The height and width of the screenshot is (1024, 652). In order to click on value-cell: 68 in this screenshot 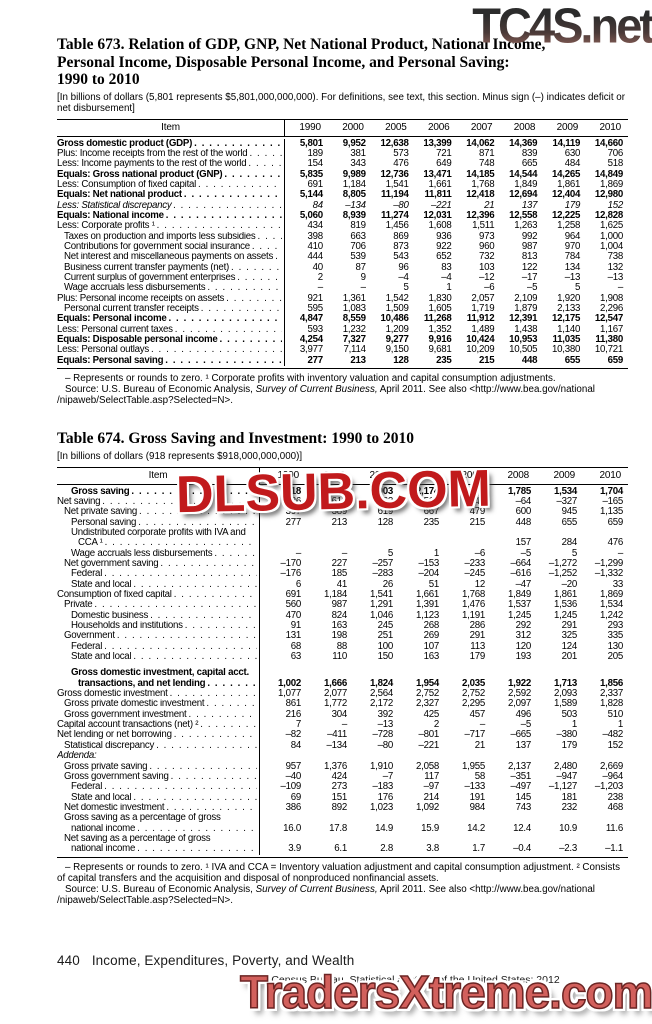, I will do `click(296, 646)`.